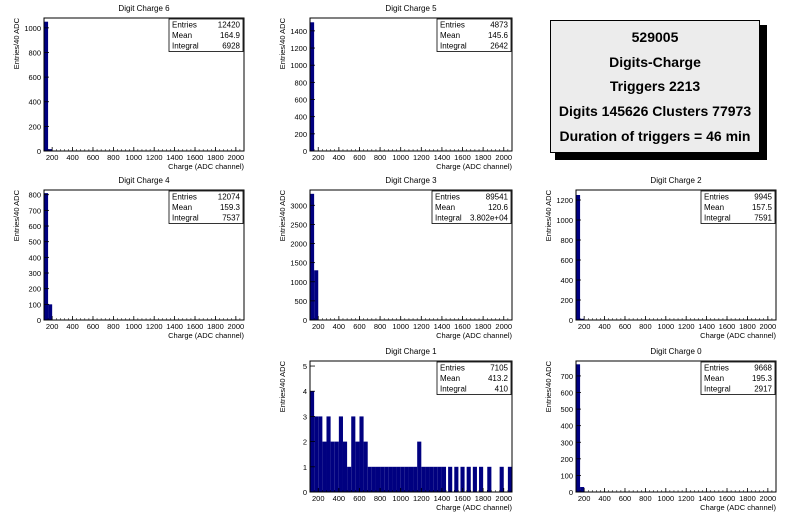 This screenshot has height=512, width=798. What do you see at coordinates (411, 351) in the screenshot?
I see `histogram-title: Digit Charge 1` at bounding box center [411, 351].